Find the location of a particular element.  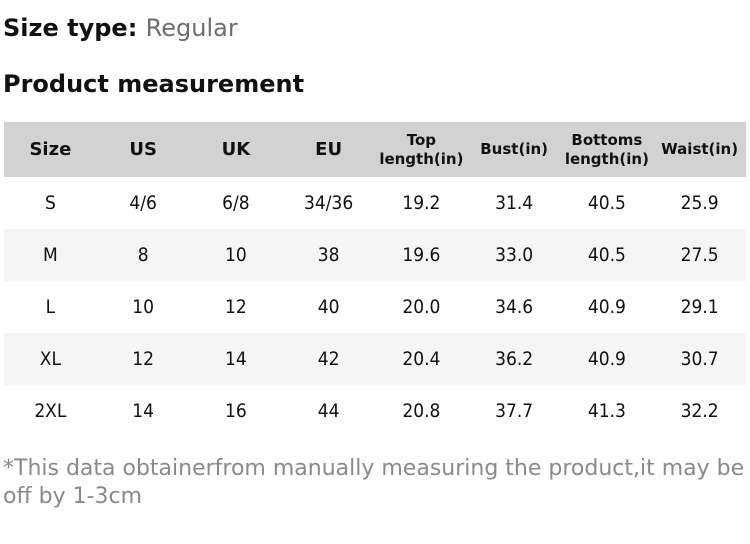

table-cell: 19.6 is located at coordinates (421, 255).